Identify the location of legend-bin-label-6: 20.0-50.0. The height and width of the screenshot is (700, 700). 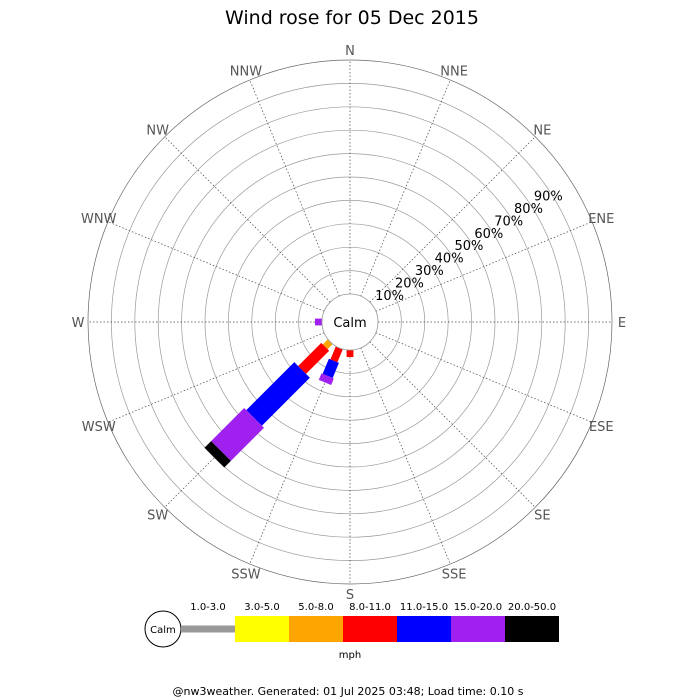
(532, 607).